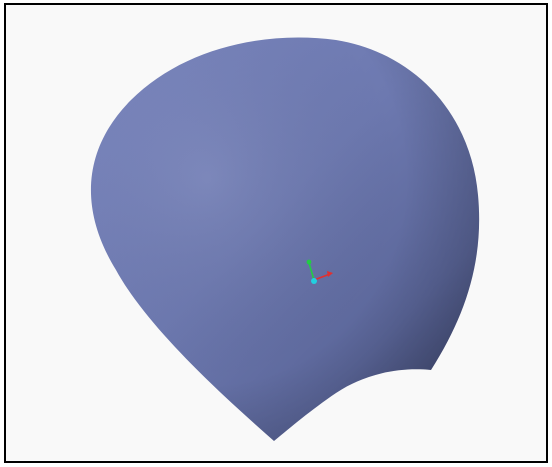  What do you see at coordinates (322, 277) in the screenshot?
I see `triad-x-axis` at bounding box center [322, 277].